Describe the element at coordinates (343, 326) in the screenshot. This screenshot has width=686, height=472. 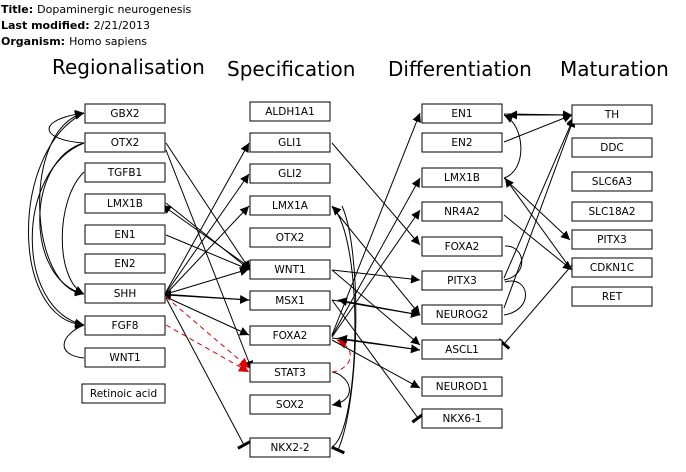
I see `edge-nkx22-lmx1a` at that location.